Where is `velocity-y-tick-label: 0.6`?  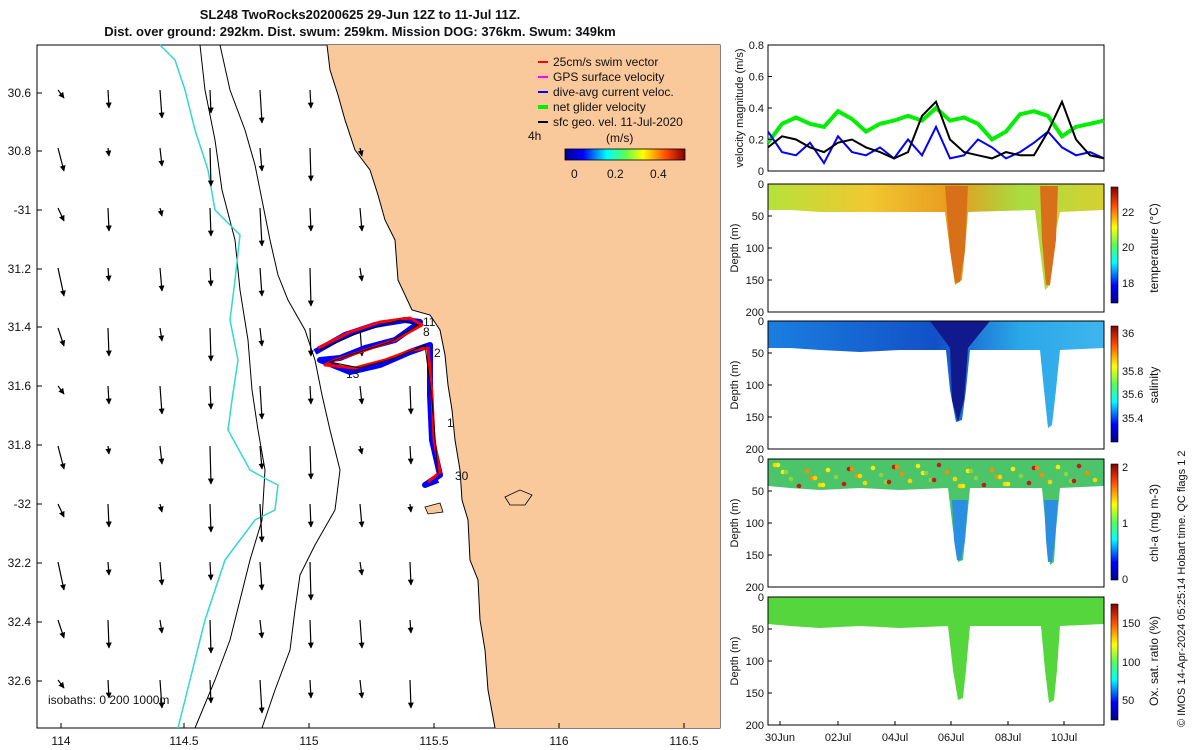 velocity-y-tick-label: 0.6 is located at coordinates (756, 78).